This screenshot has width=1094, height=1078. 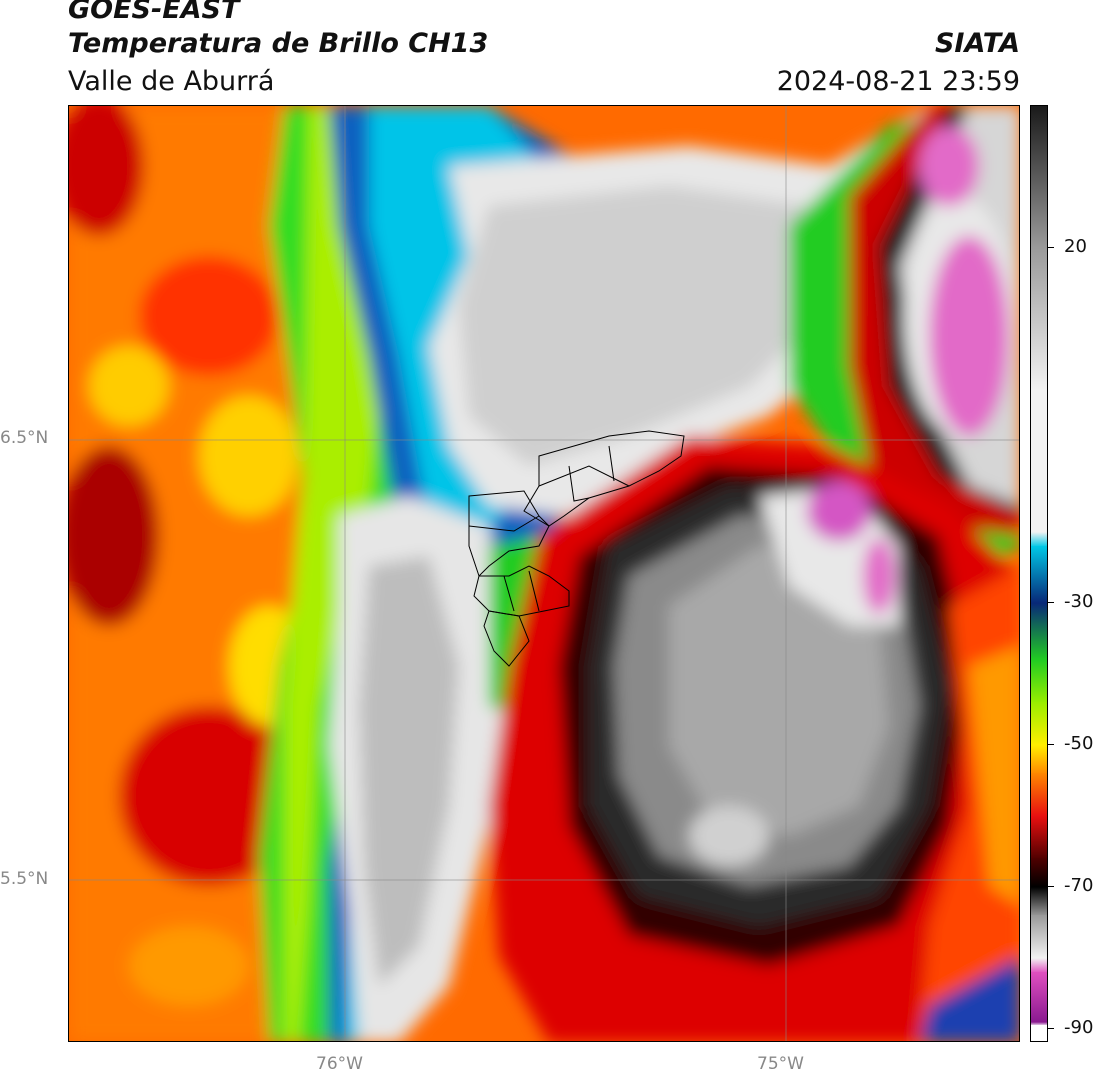 What do you see at coordinates (278, 43) in the screenshot?
I see `map-title-product: Temperatura de Brillo CH13` at bounding box center [278, 43].